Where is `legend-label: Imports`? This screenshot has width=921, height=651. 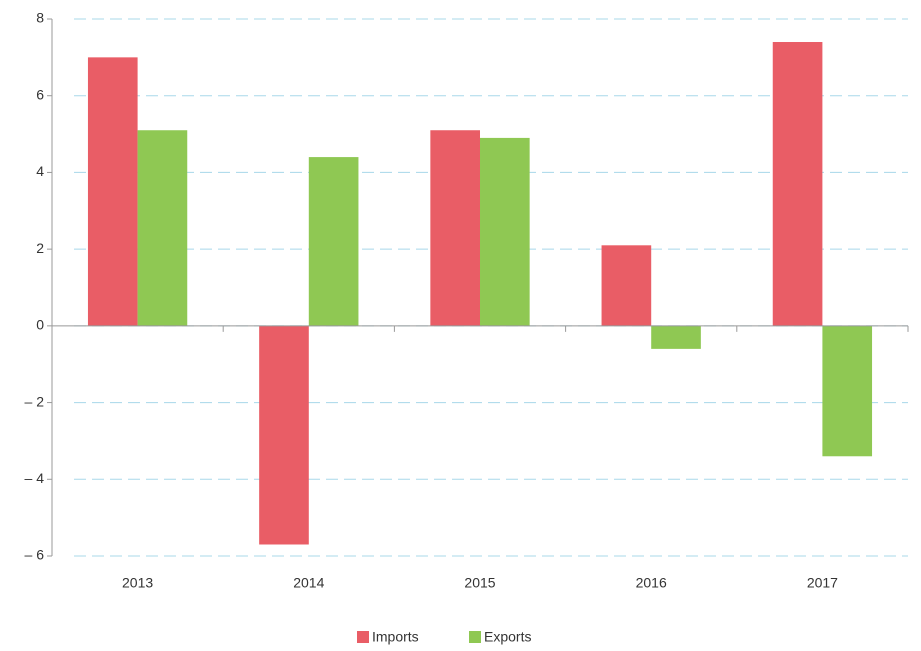 legend-label: Imports is located at coordinates (395, 637).